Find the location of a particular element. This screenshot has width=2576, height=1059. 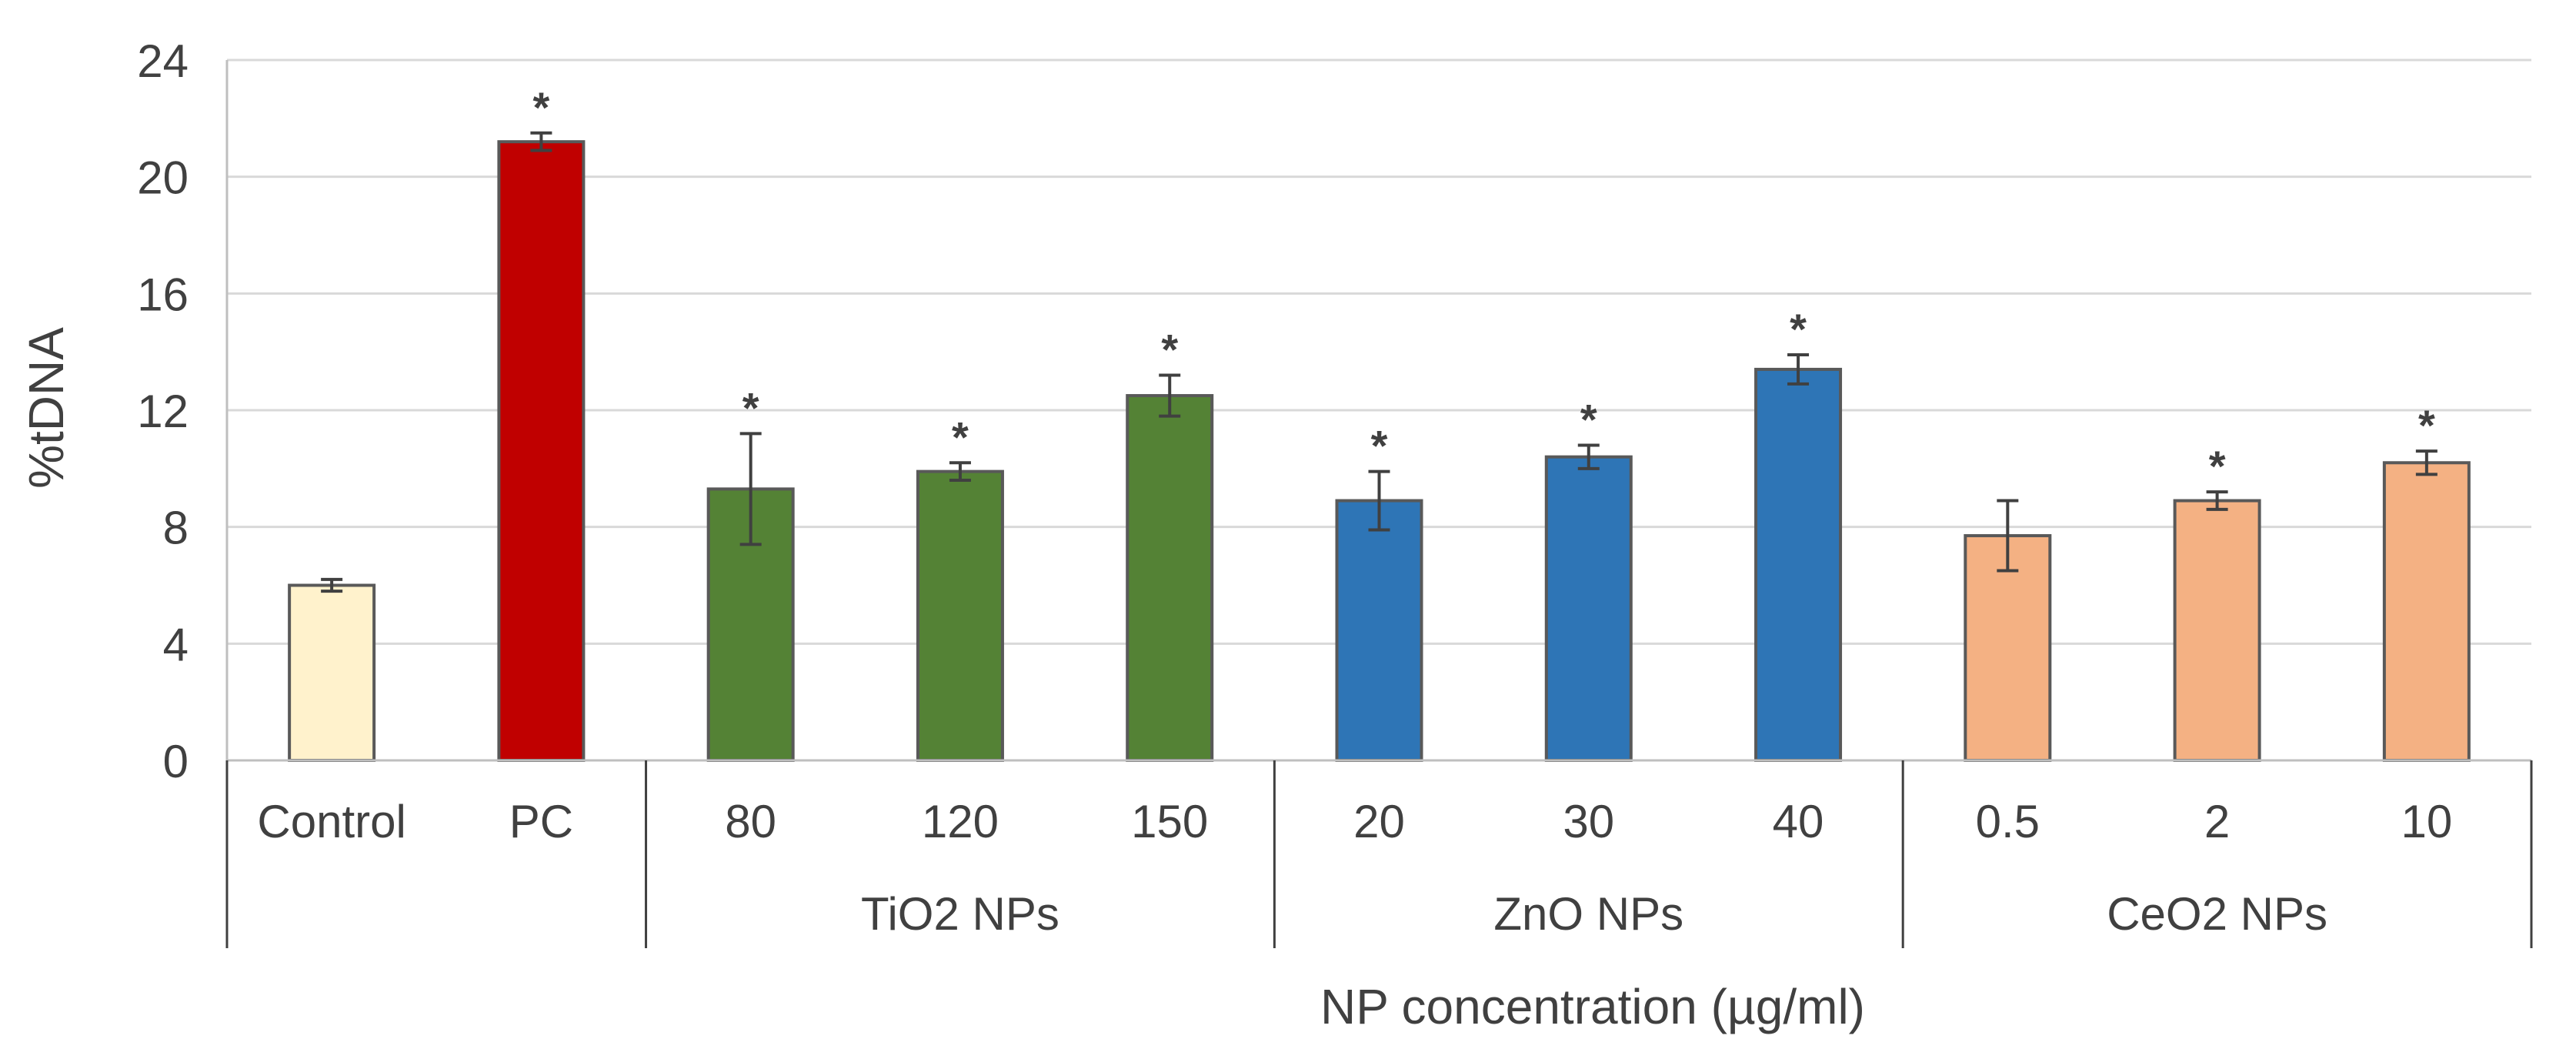

category-label: 20 is located at coordinates (1379, 821).